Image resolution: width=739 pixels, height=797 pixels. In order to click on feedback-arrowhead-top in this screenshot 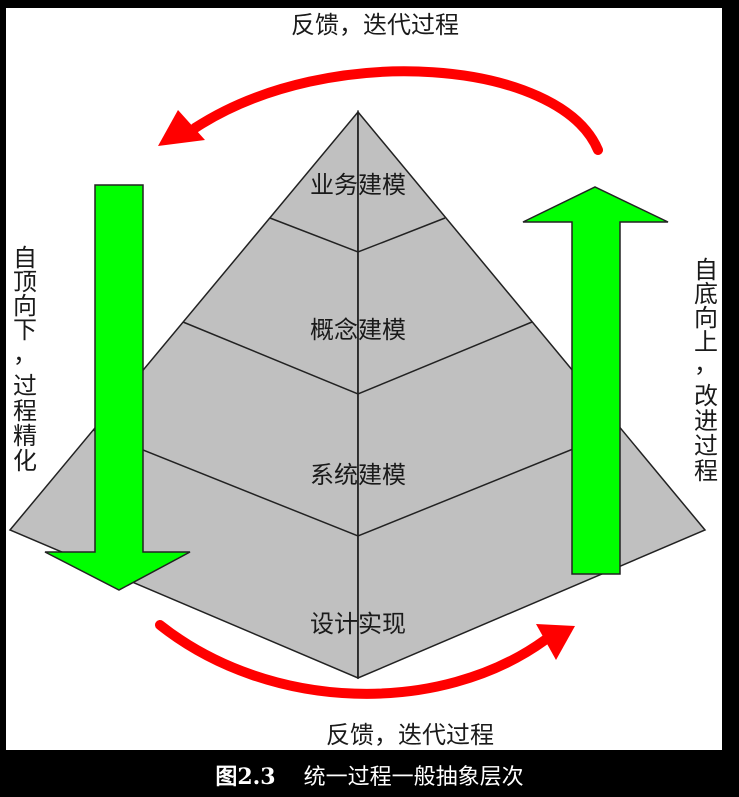, I will do `click(181, 128)`.